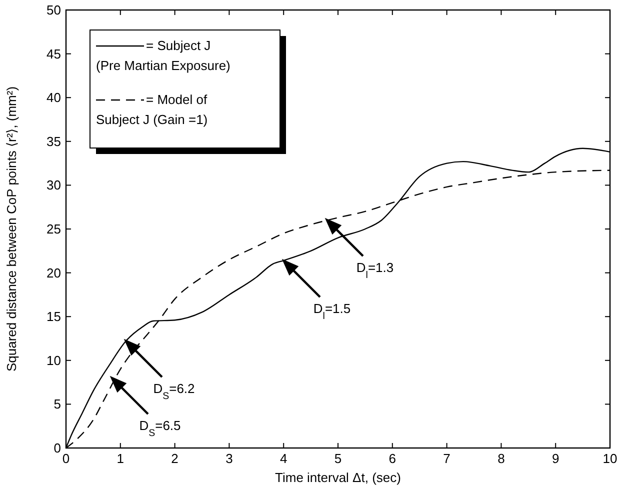 The height and width of the screenshot is (488, 622). What do you see at coordinates (392, 458) in the screenshot?
I see `x-tick-label: 6` at bounding box center [392, 458].